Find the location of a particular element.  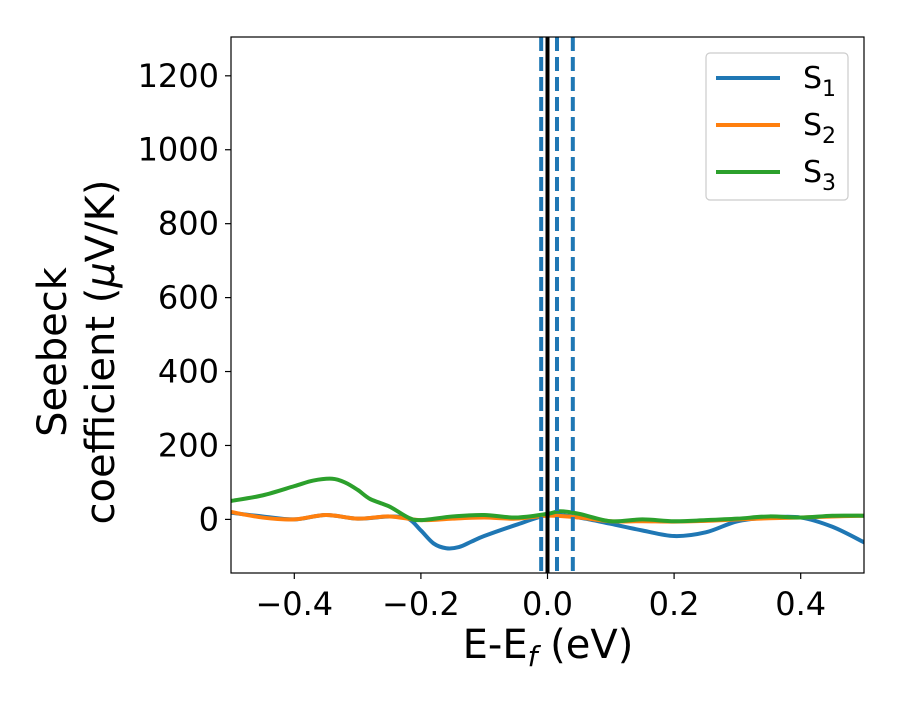

y-axis-label-mu: μ is located at coordinates (101, 275).